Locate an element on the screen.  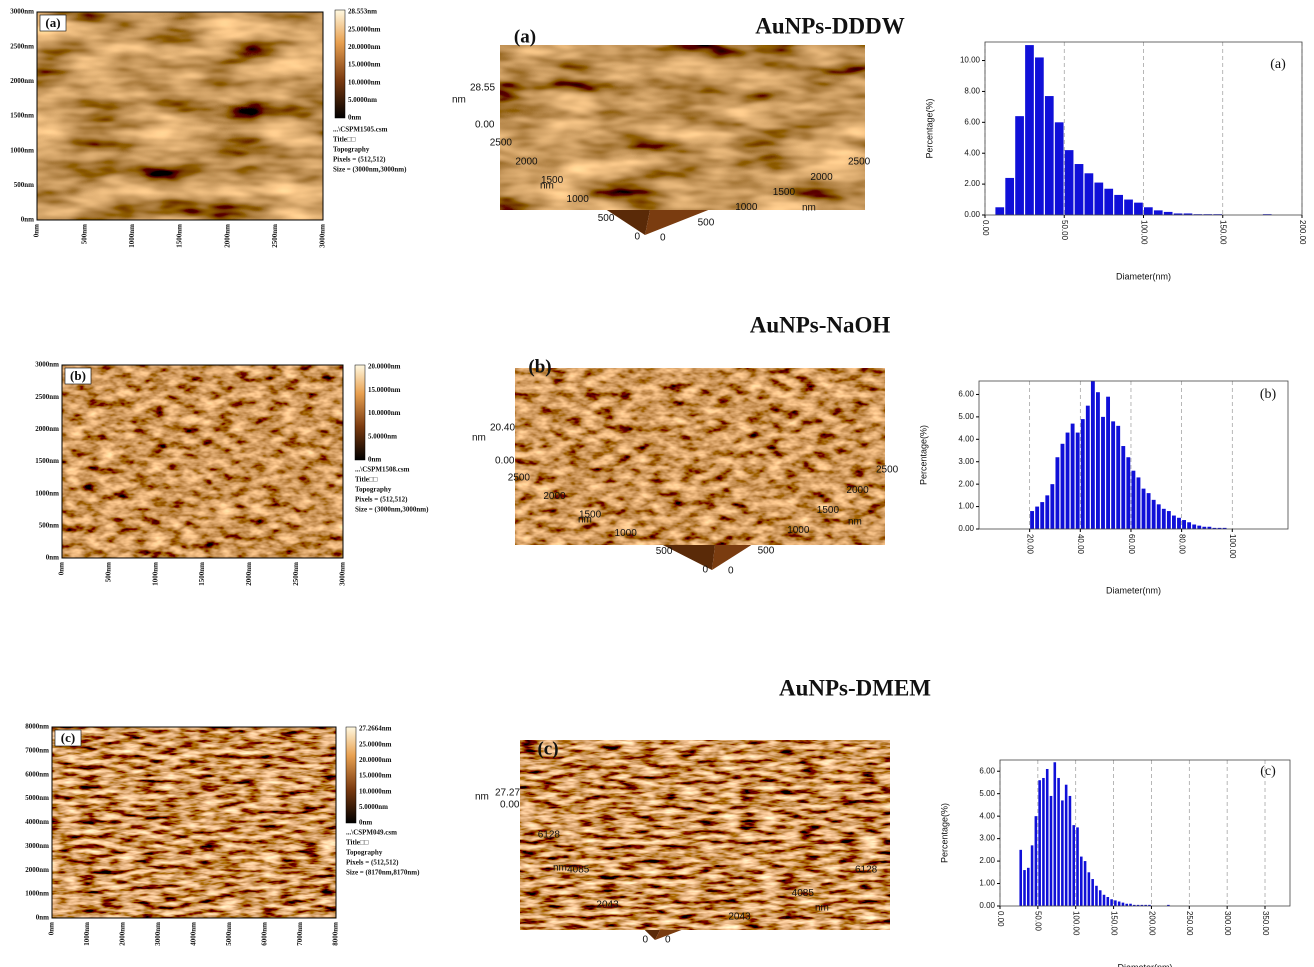
scale-label: 10.0000nm is located at coordinates (375, 791).